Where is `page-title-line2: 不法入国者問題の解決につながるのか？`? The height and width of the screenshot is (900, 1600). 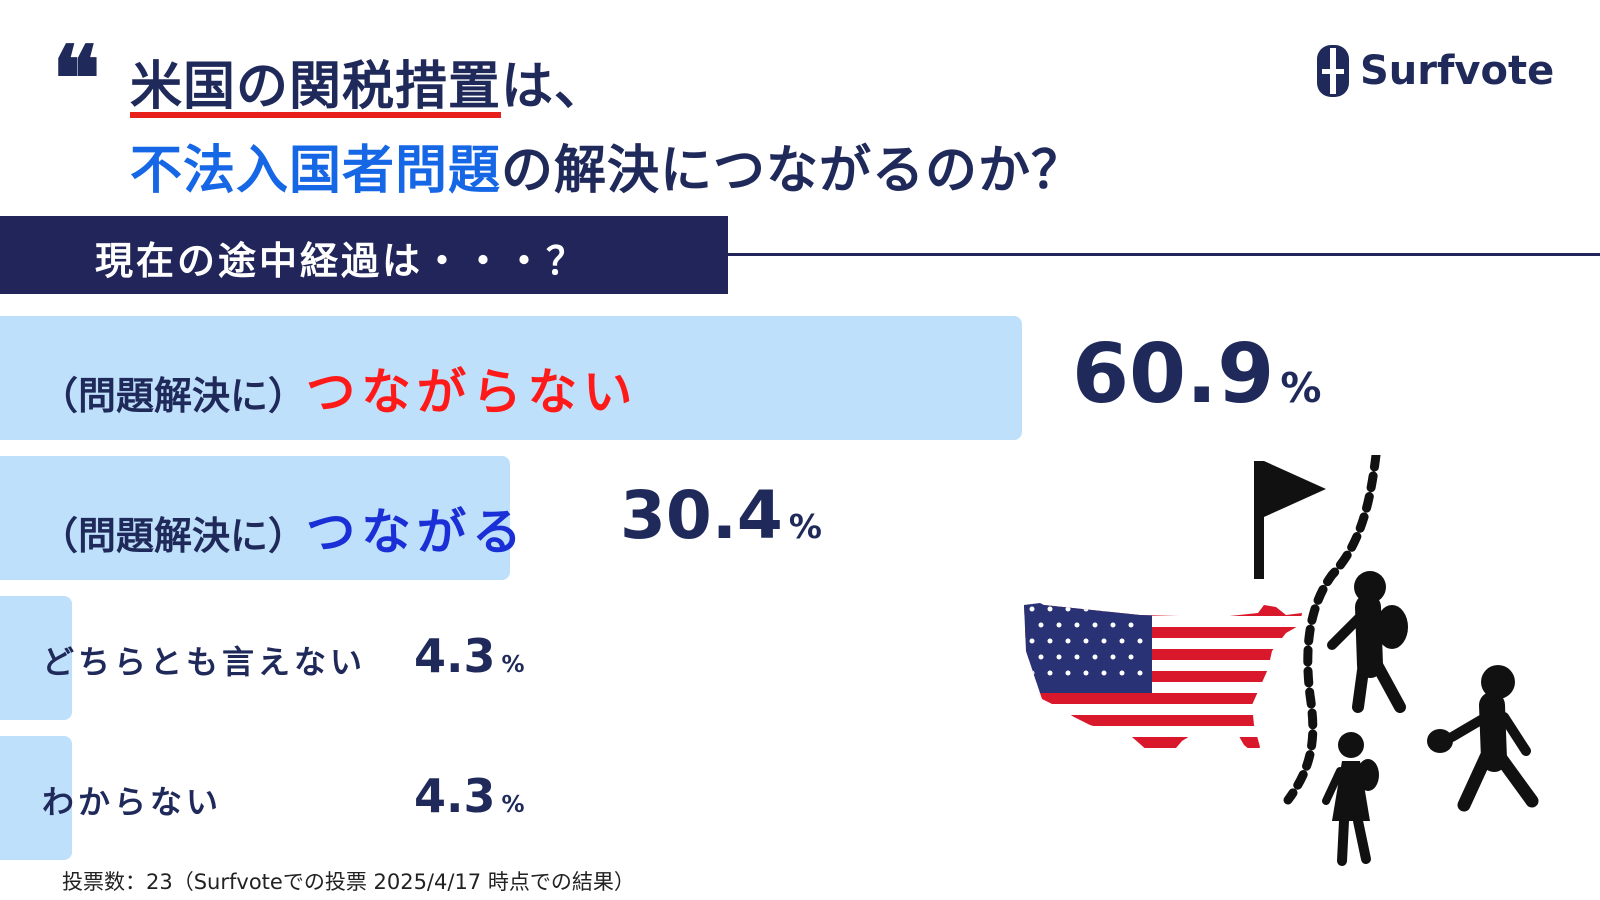
page-title-line2: 不法入国者問題の解決につながるのか？ is located at coordinates (607, 165).